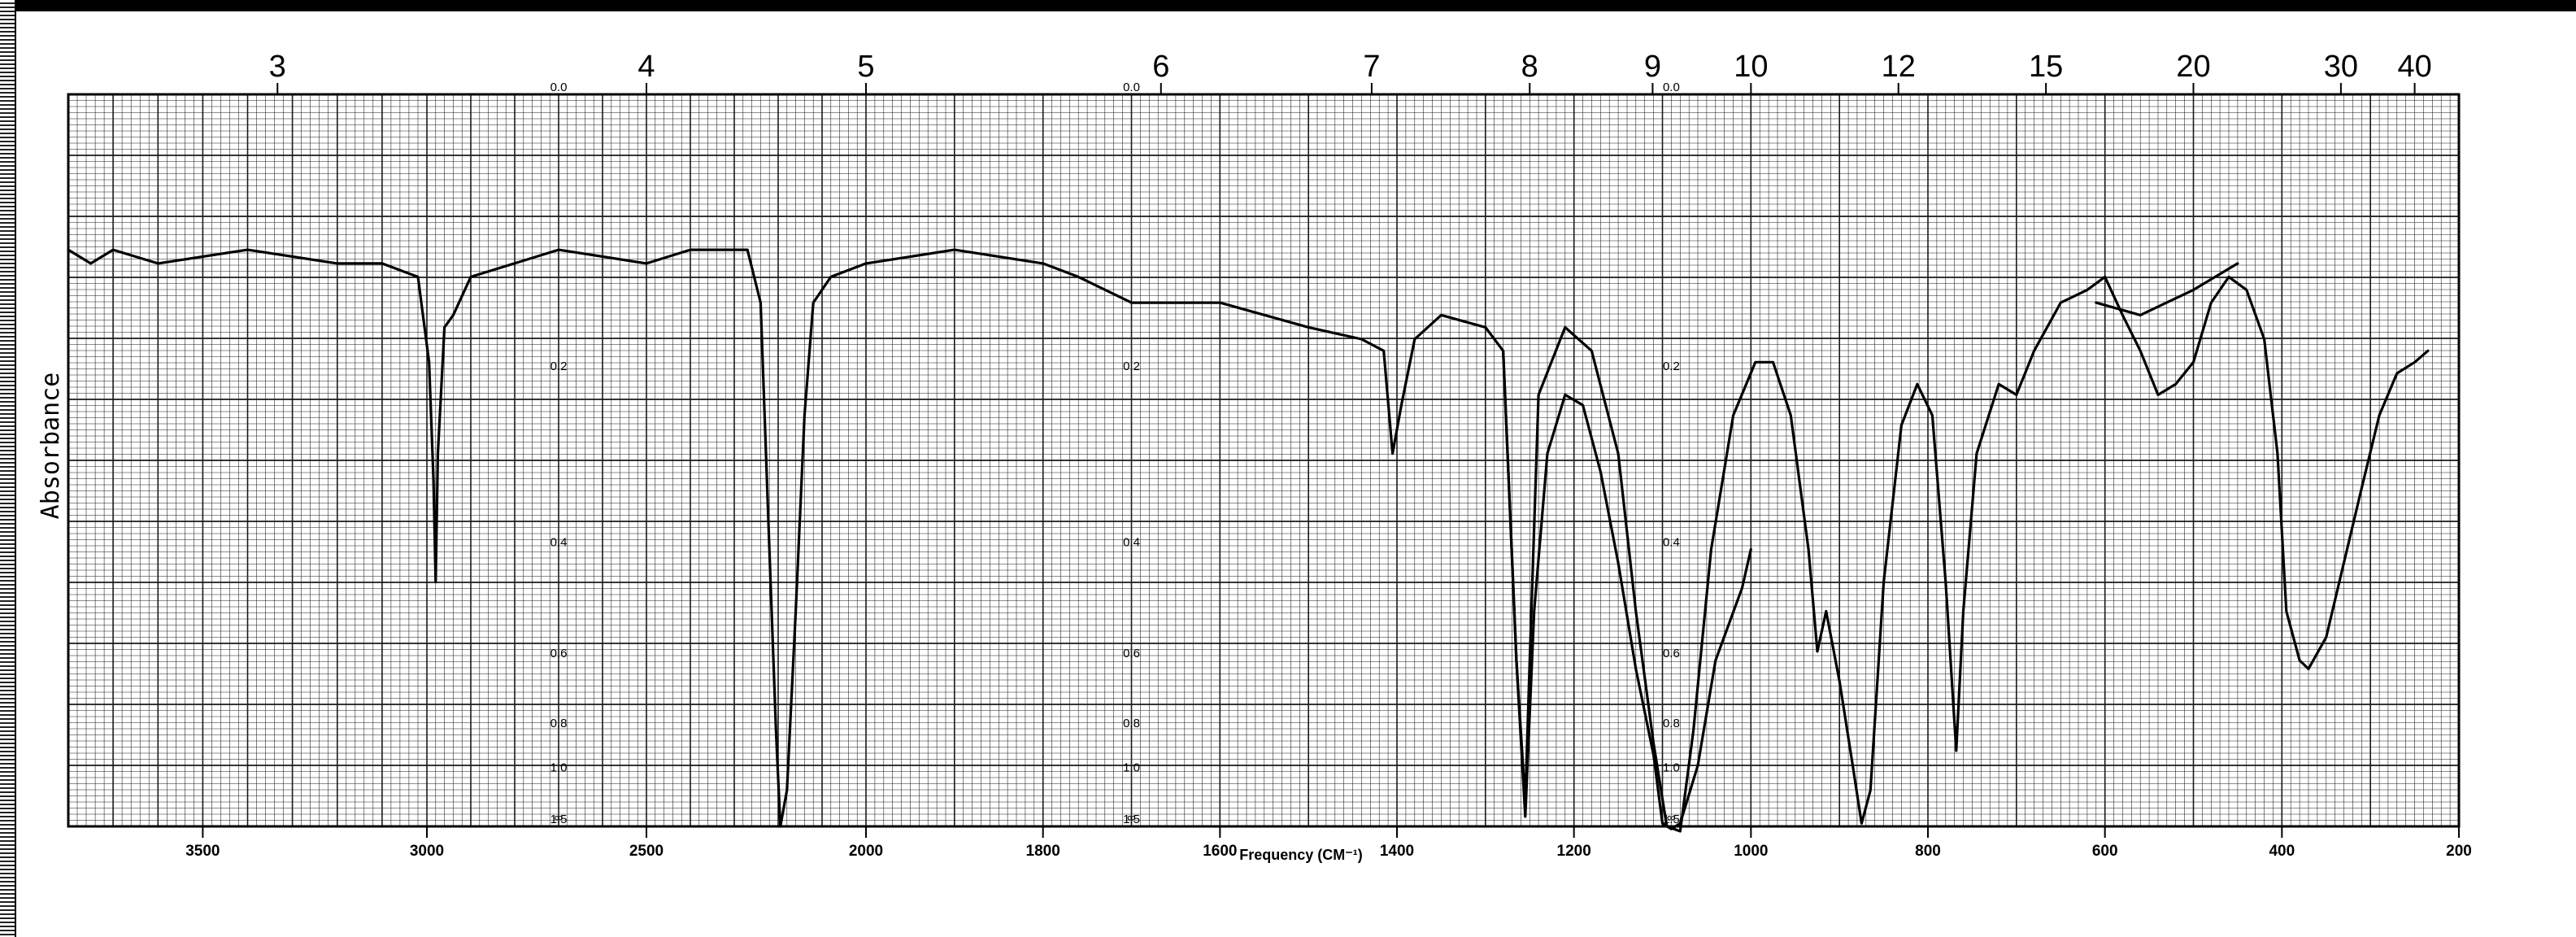 This screenshot has width=2576, height=937. Describe the element at coordinates (1899, 67) in the screenshot. I see `wavelength-tick-label: 12` at that location.